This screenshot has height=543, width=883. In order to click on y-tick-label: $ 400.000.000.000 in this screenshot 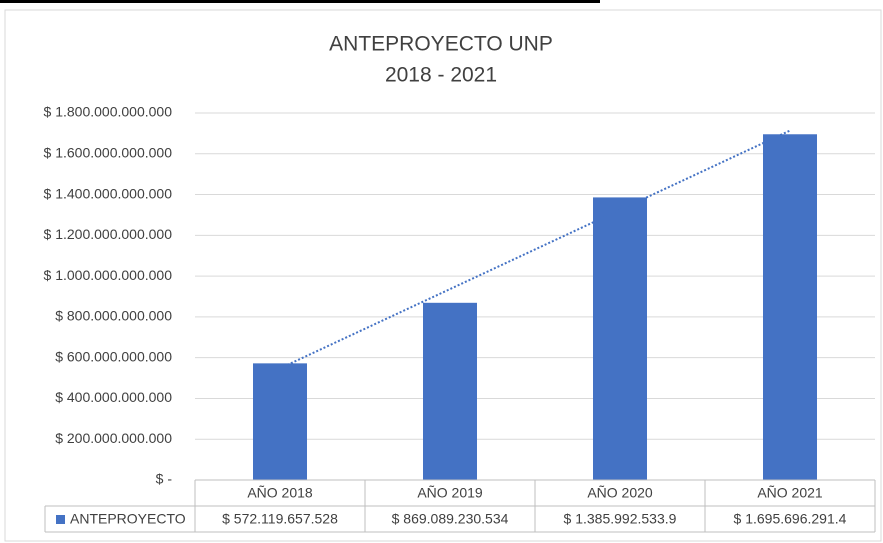, I will do `click(113, 397)`.